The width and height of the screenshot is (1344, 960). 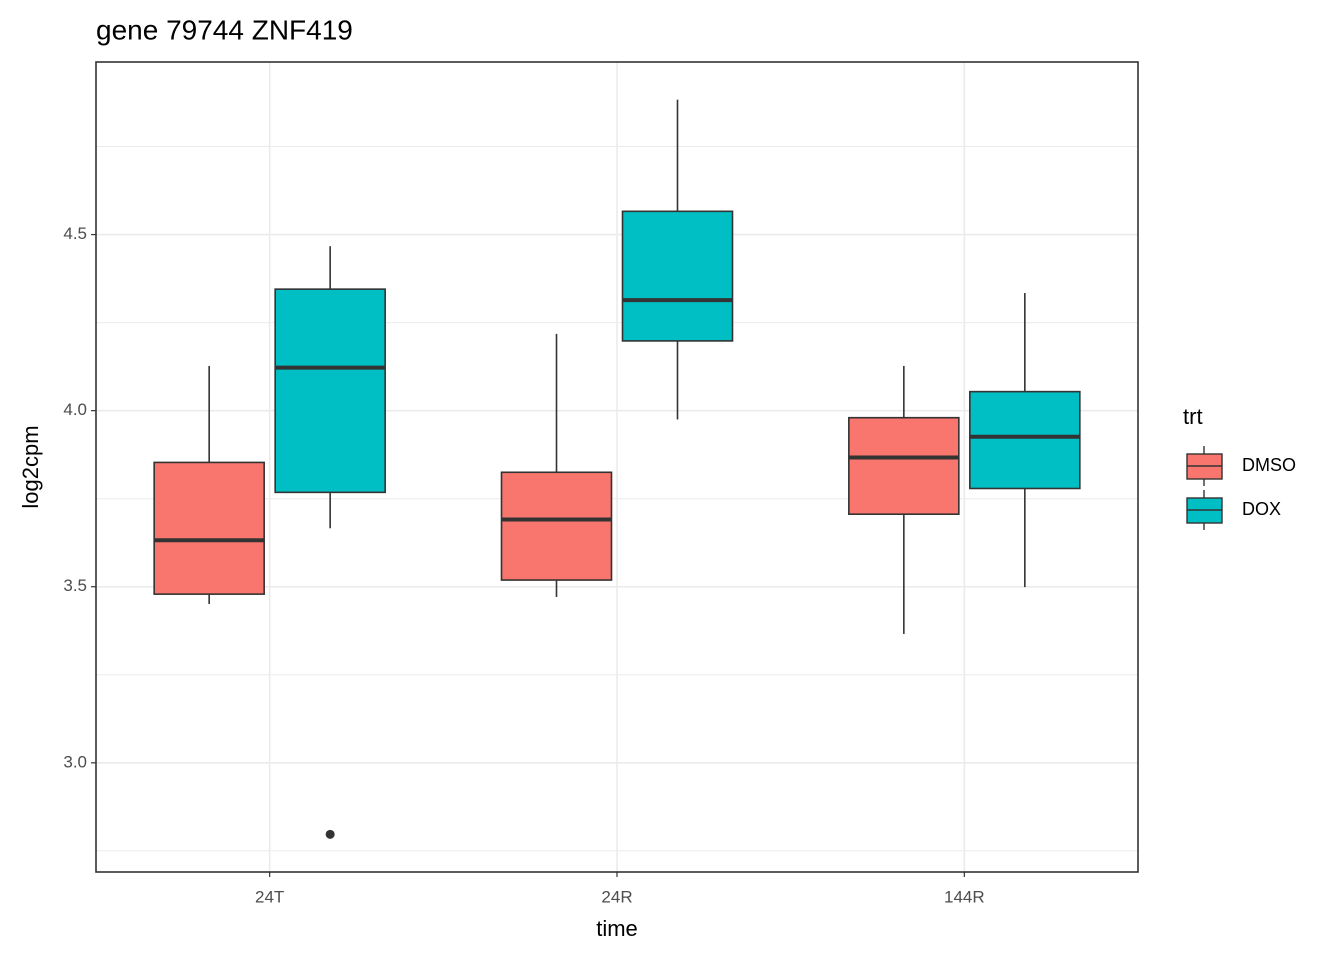 What do you see at coordinates (269, 896) in the screenshot?
I see `x-tick-label: 24T` at bounding box center [269, 896].